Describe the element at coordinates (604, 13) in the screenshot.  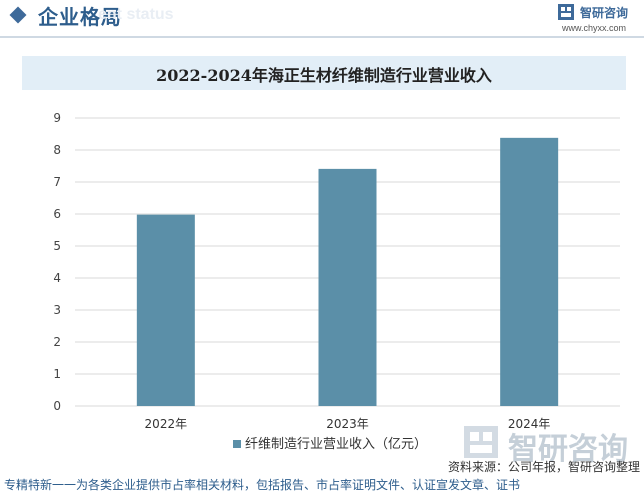
I see `brand-name: 智研咨询` at that location.